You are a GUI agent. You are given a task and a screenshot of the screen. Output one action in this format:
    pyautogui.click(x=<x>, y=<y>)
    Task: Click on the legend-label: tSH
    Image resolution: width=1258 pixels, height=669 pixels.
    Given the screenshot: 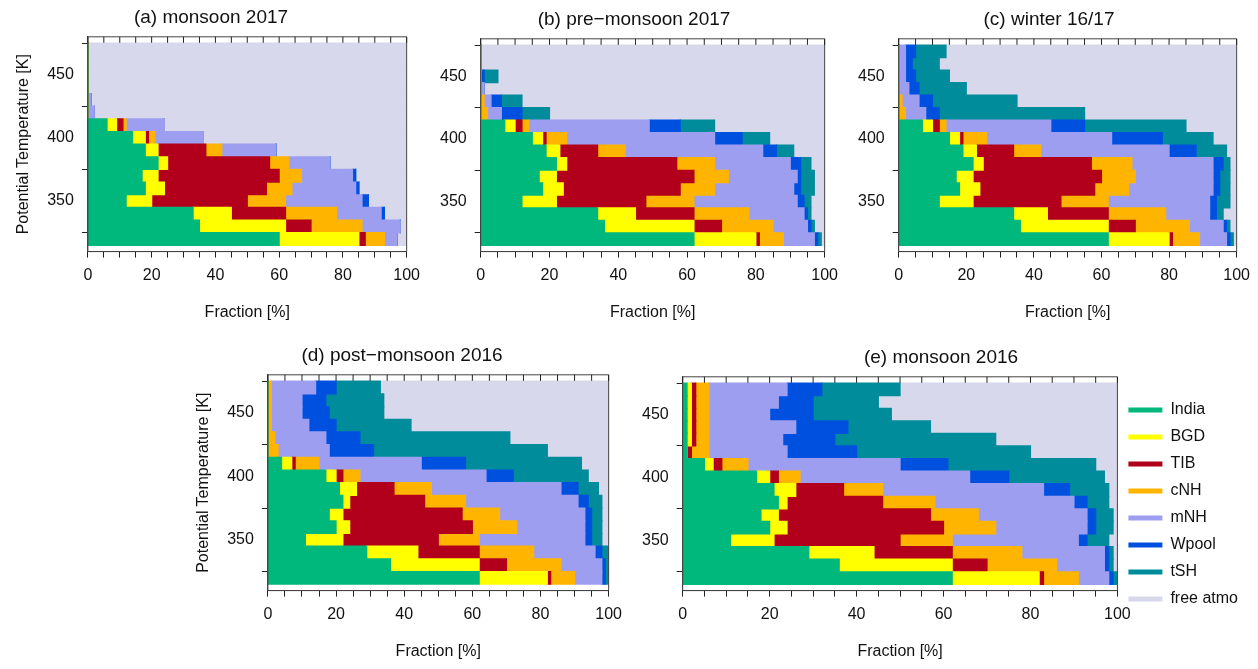 What is the action you would take?
    pyautogui.click(x=1184, y=571)
    